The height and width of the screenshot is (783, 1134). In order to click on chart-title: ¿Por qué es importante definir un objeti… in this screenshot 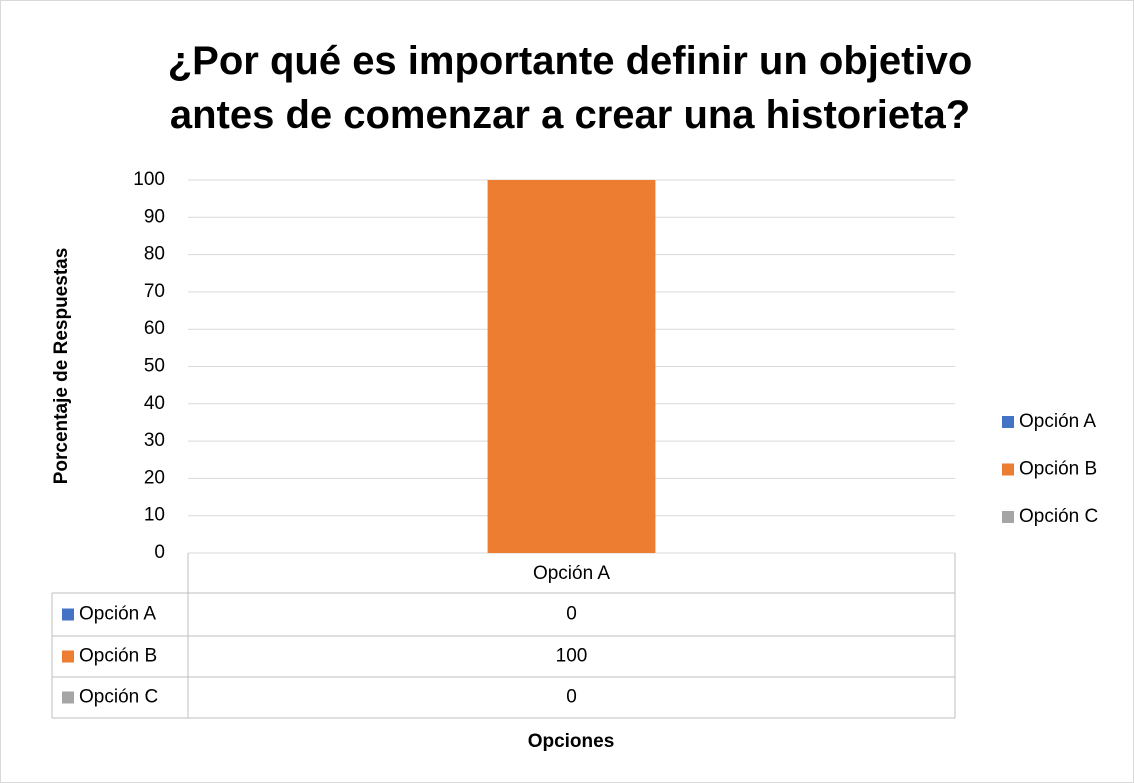, I will do `click(570, 88)`.